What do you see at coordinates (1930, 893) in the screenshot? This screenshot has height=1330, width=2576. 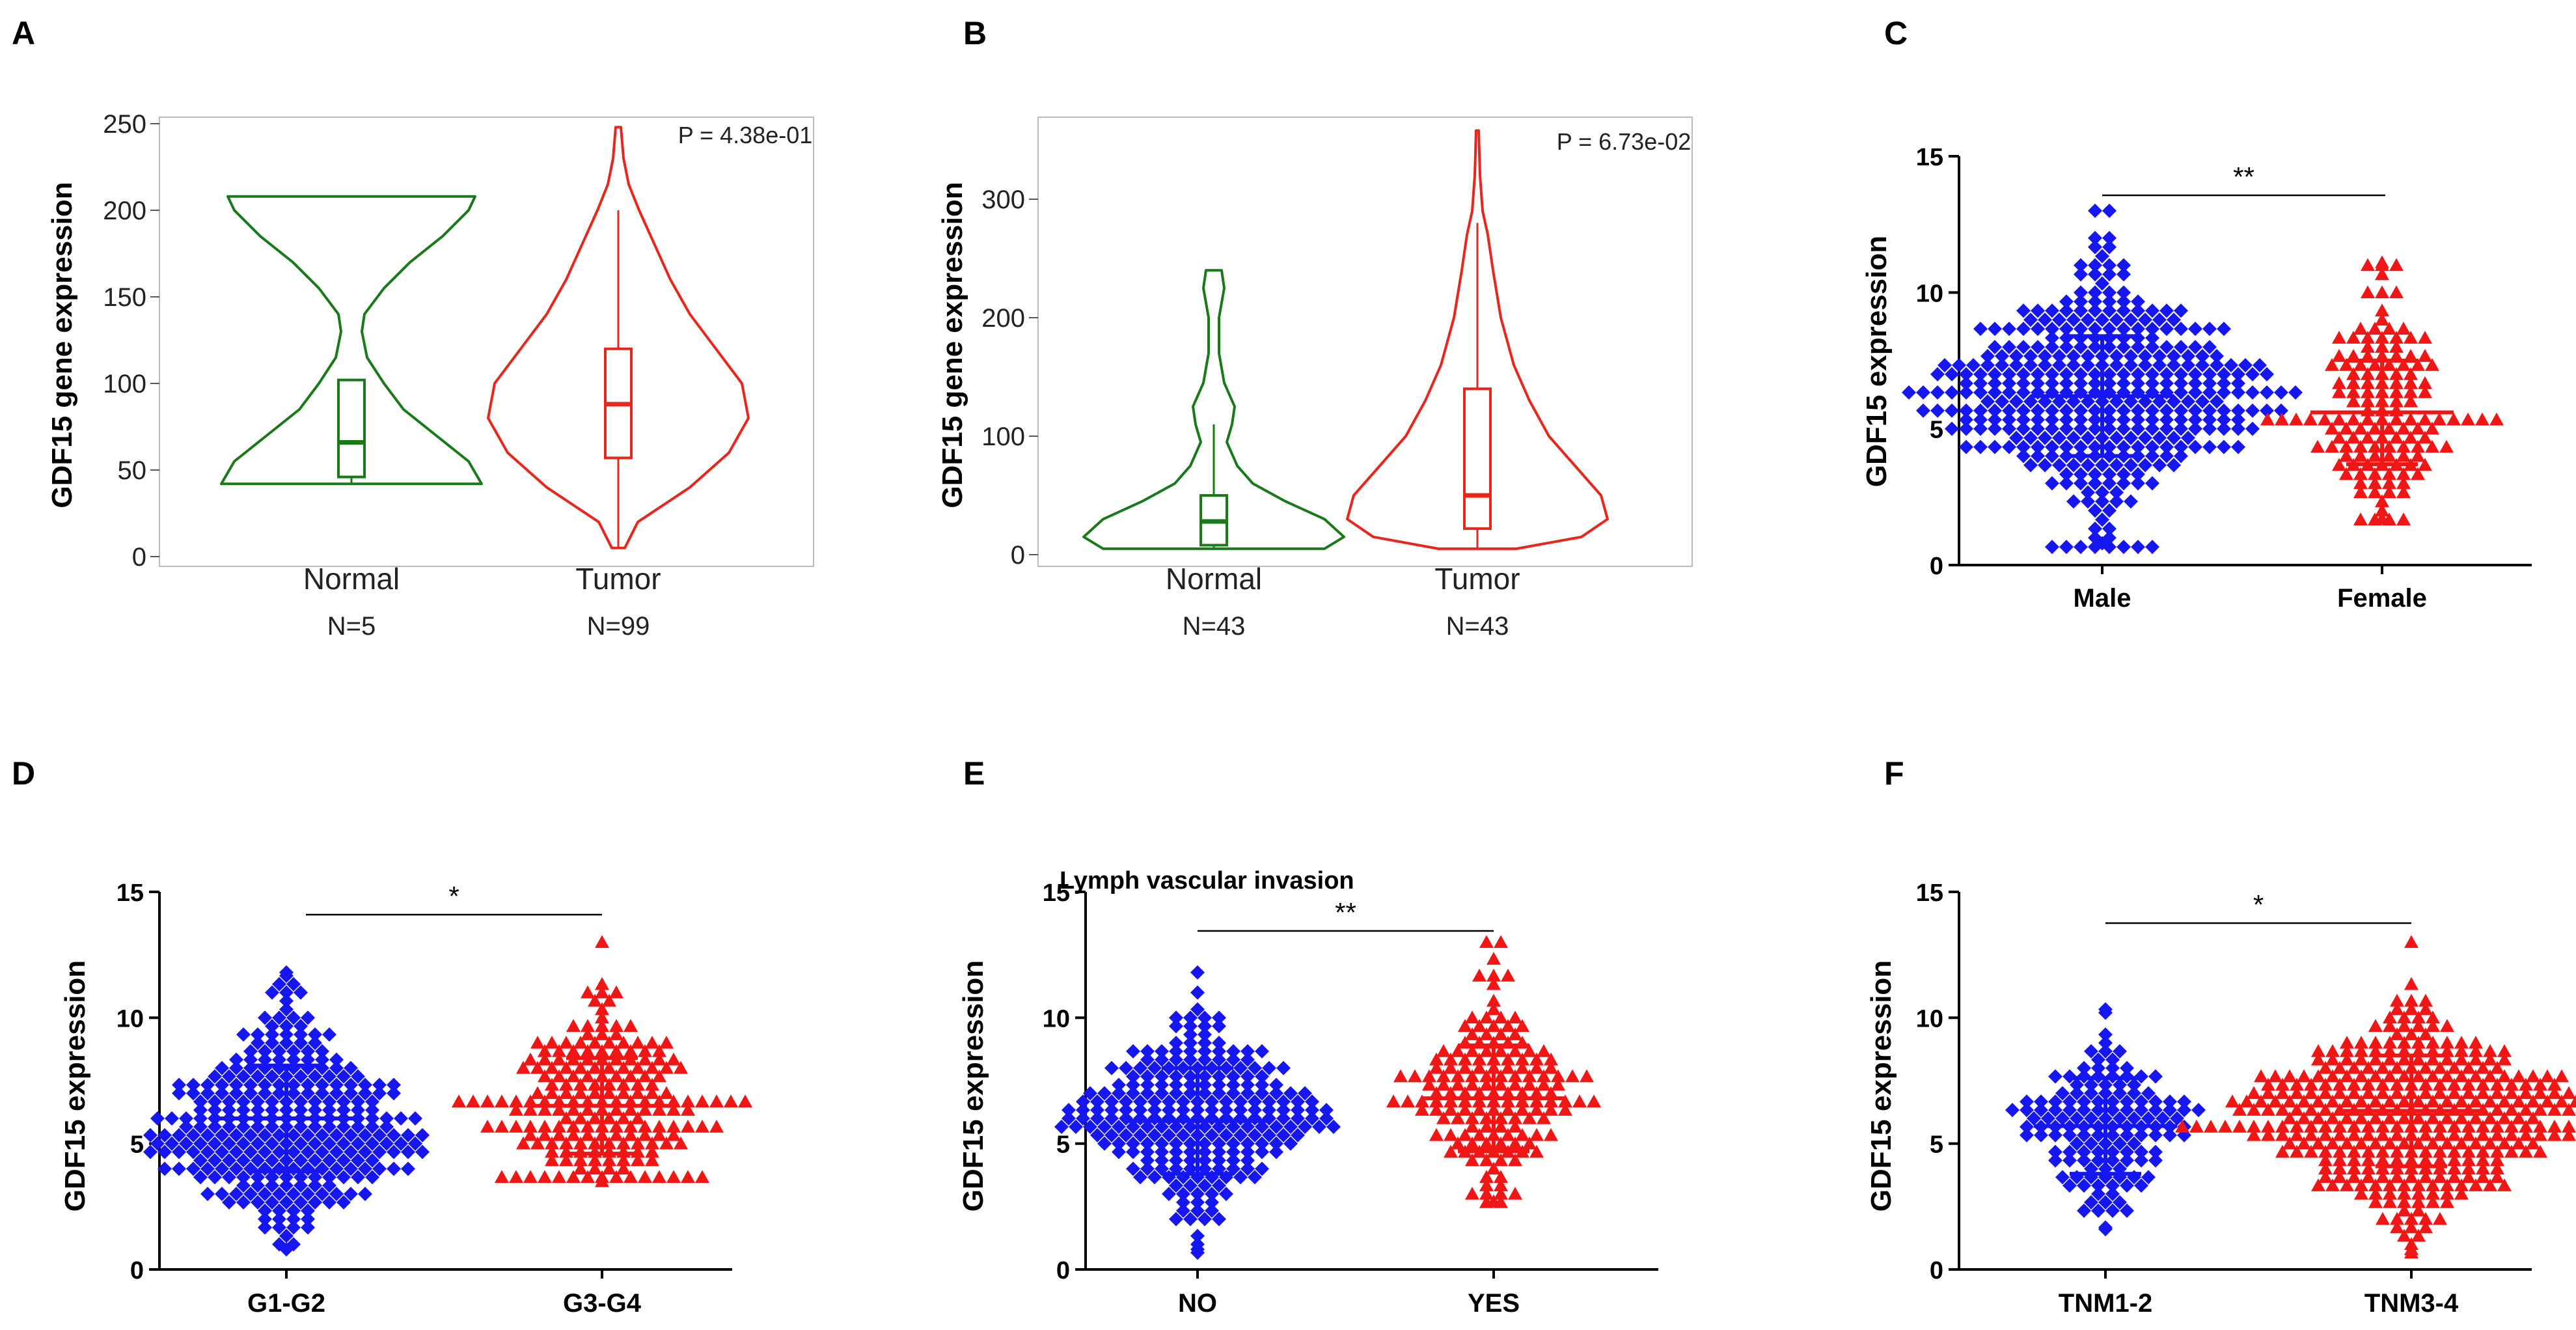 I see `y-tick-label: 15` at bounding box center [1930, 893].